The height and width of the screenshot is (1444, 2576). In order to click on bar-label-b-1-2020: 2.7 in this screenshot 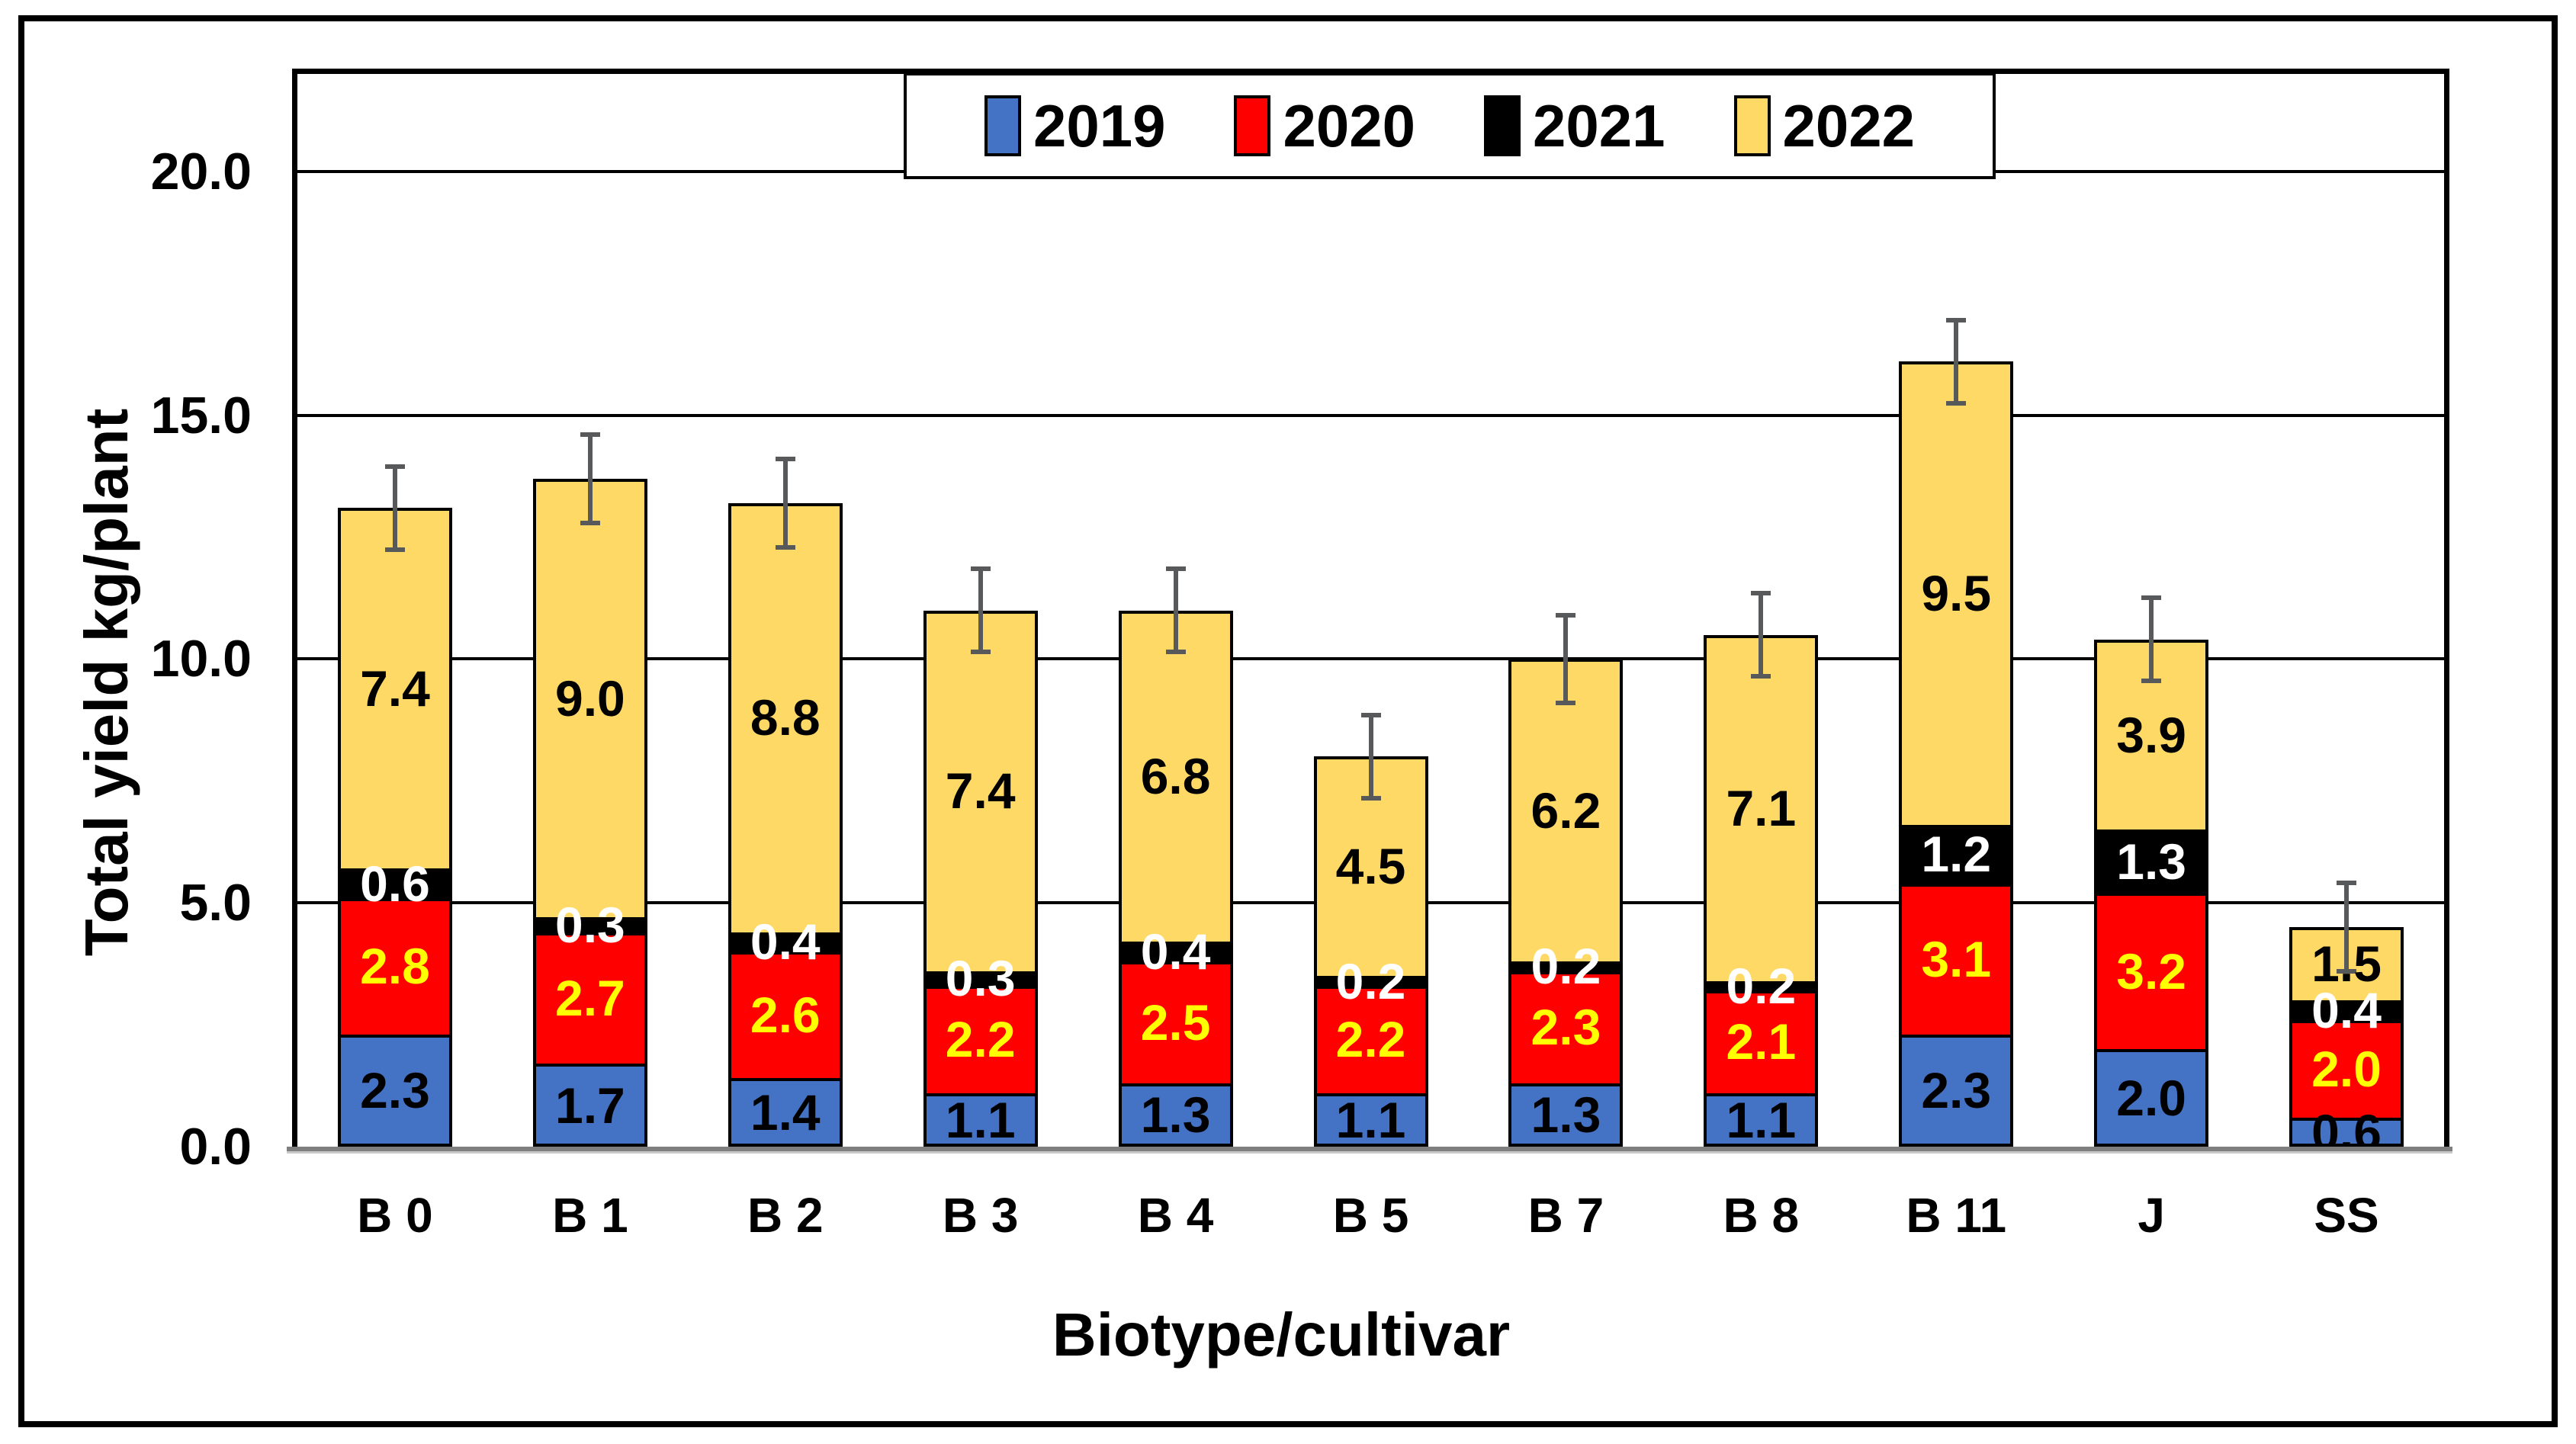, I will do `click(589, 998)`.